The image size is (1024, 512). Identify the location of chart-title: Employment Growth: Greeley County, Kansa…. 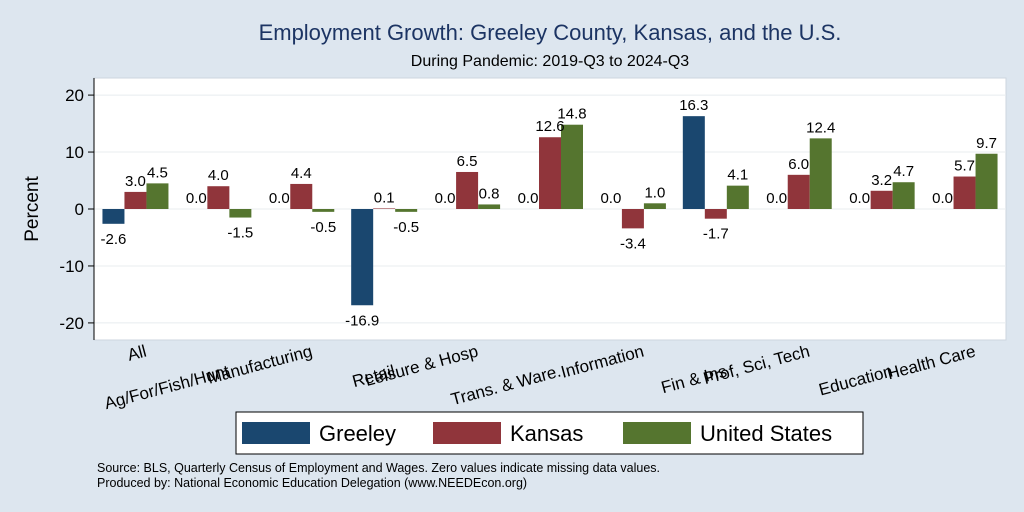
(550, 32).